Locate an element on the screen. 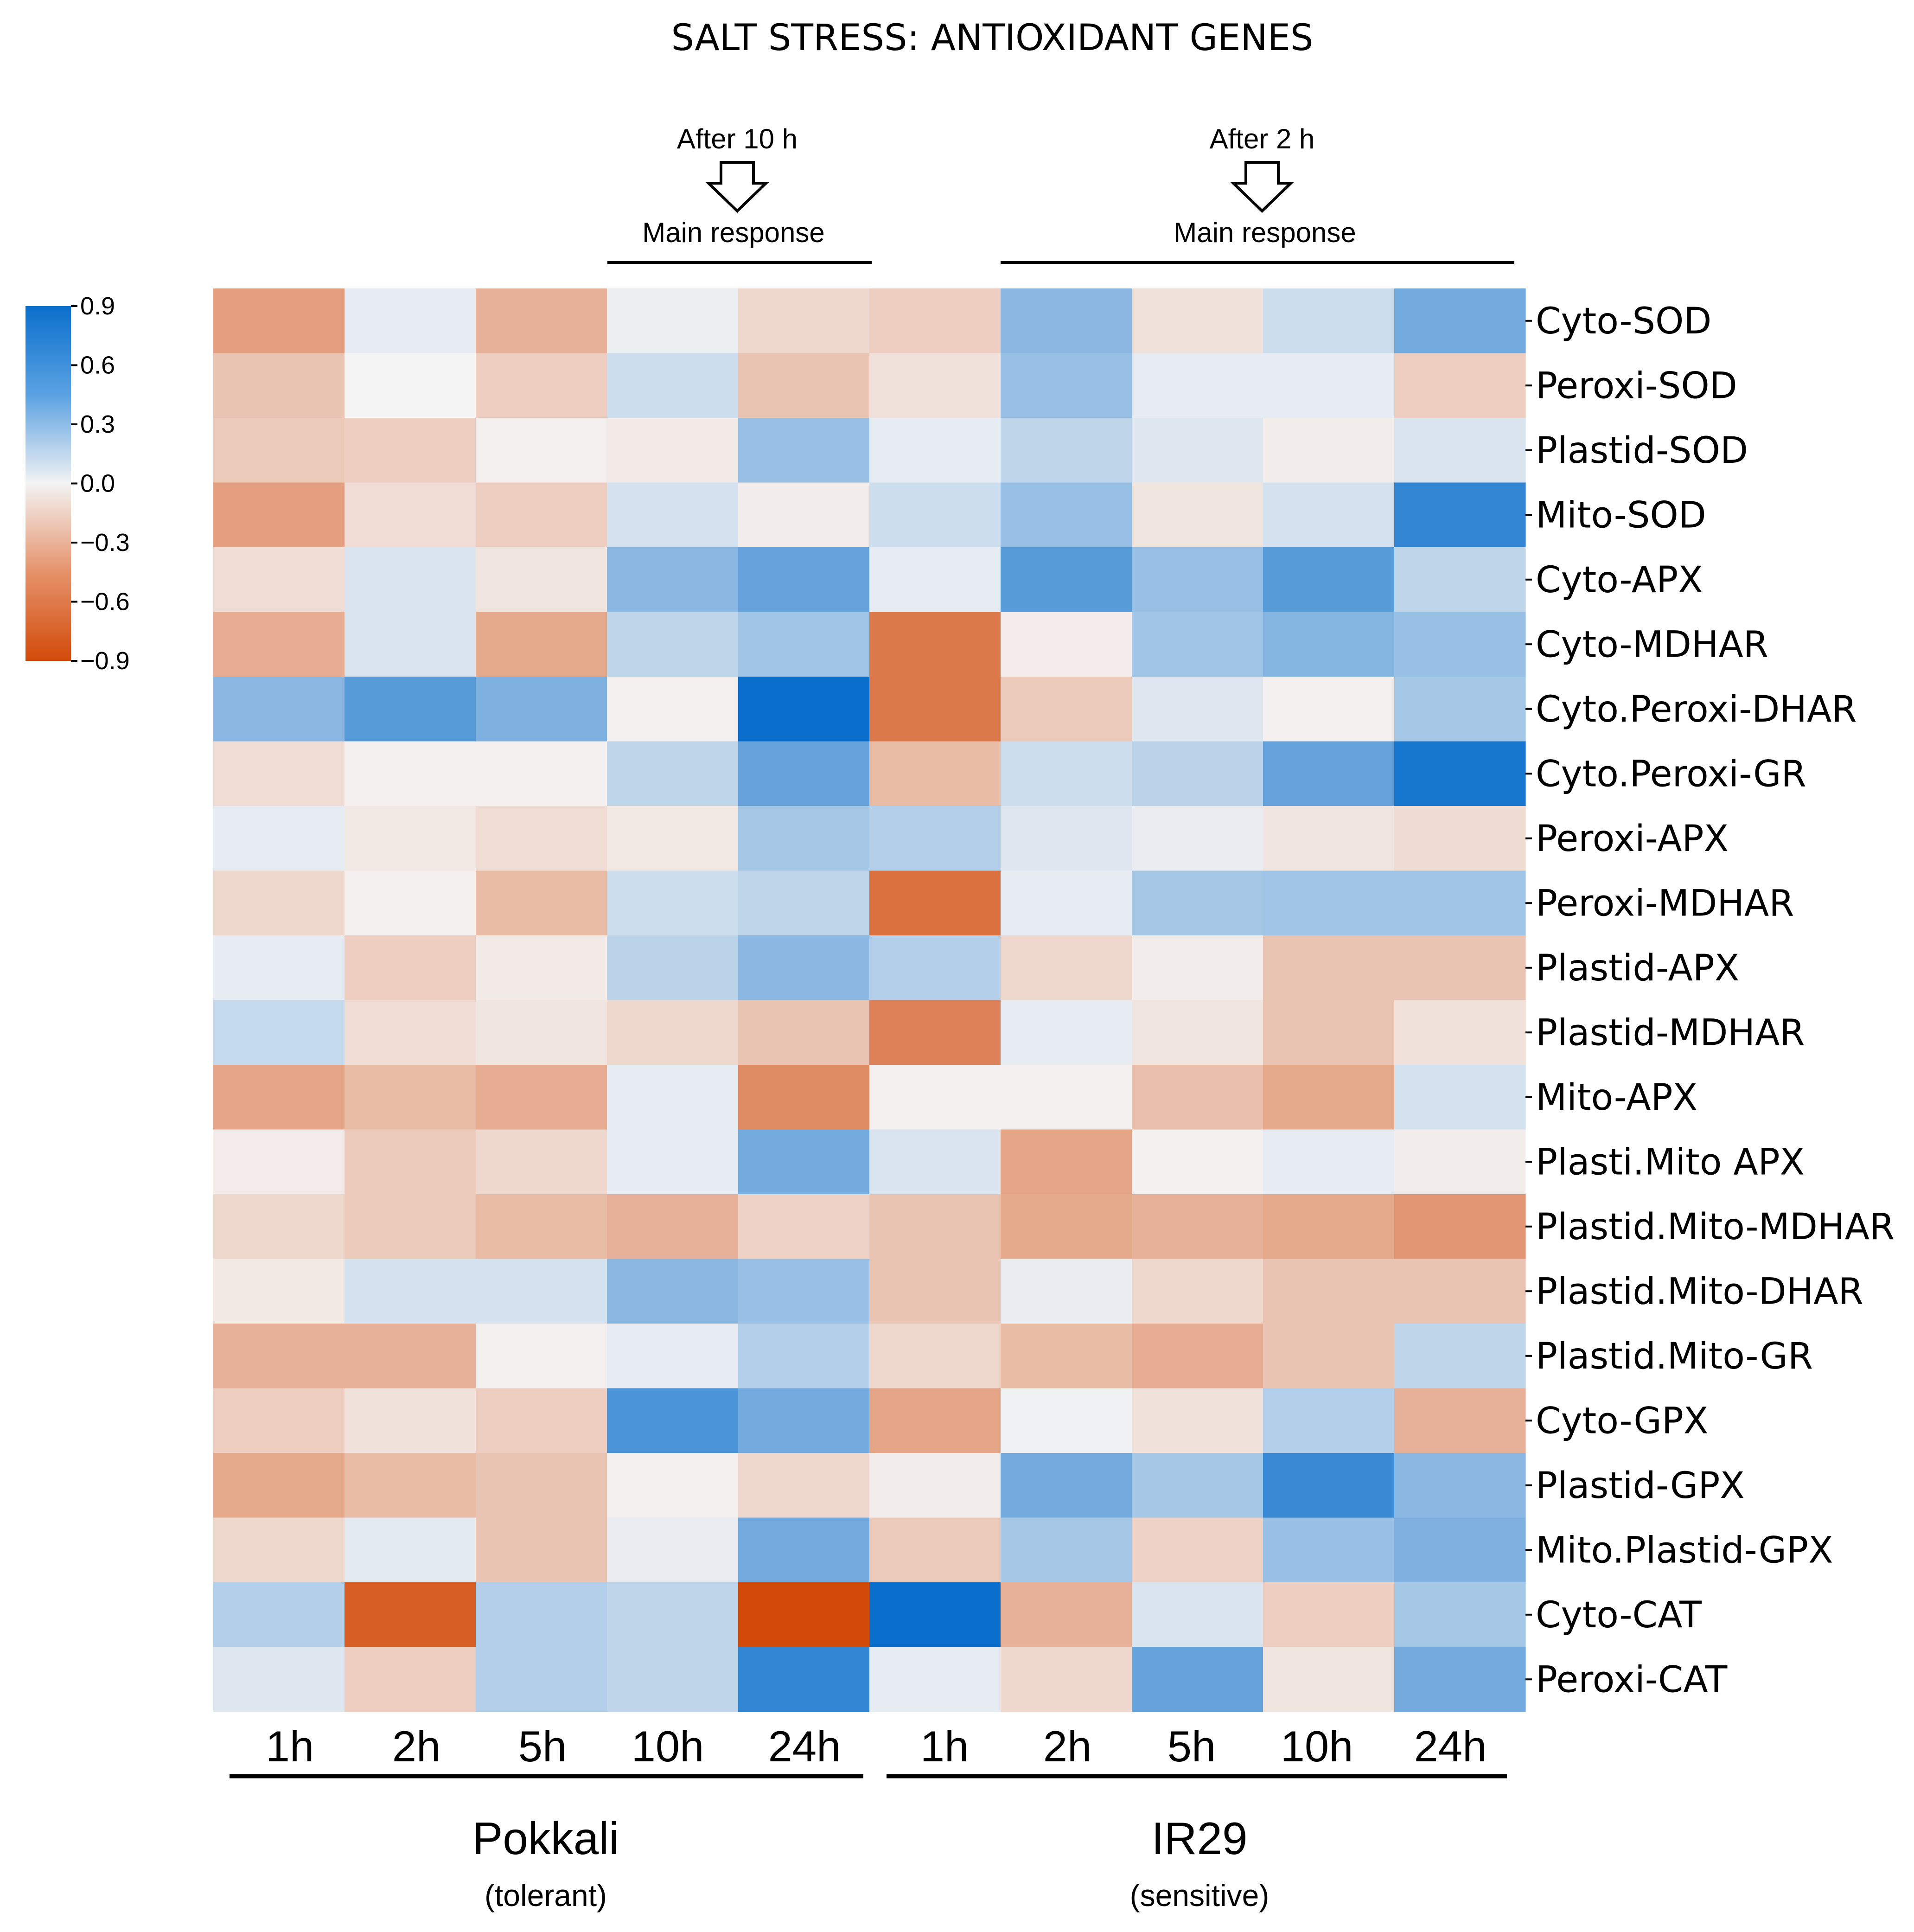 The image size is (1914, 1932). column-label: 10h is located at coordinates (668, 1746).